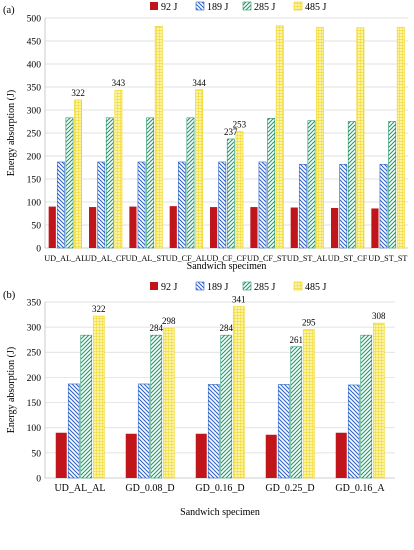 The image size is (414, 550). I want to click on x-tick-label: GD_0.16_A, so click(360, 488).